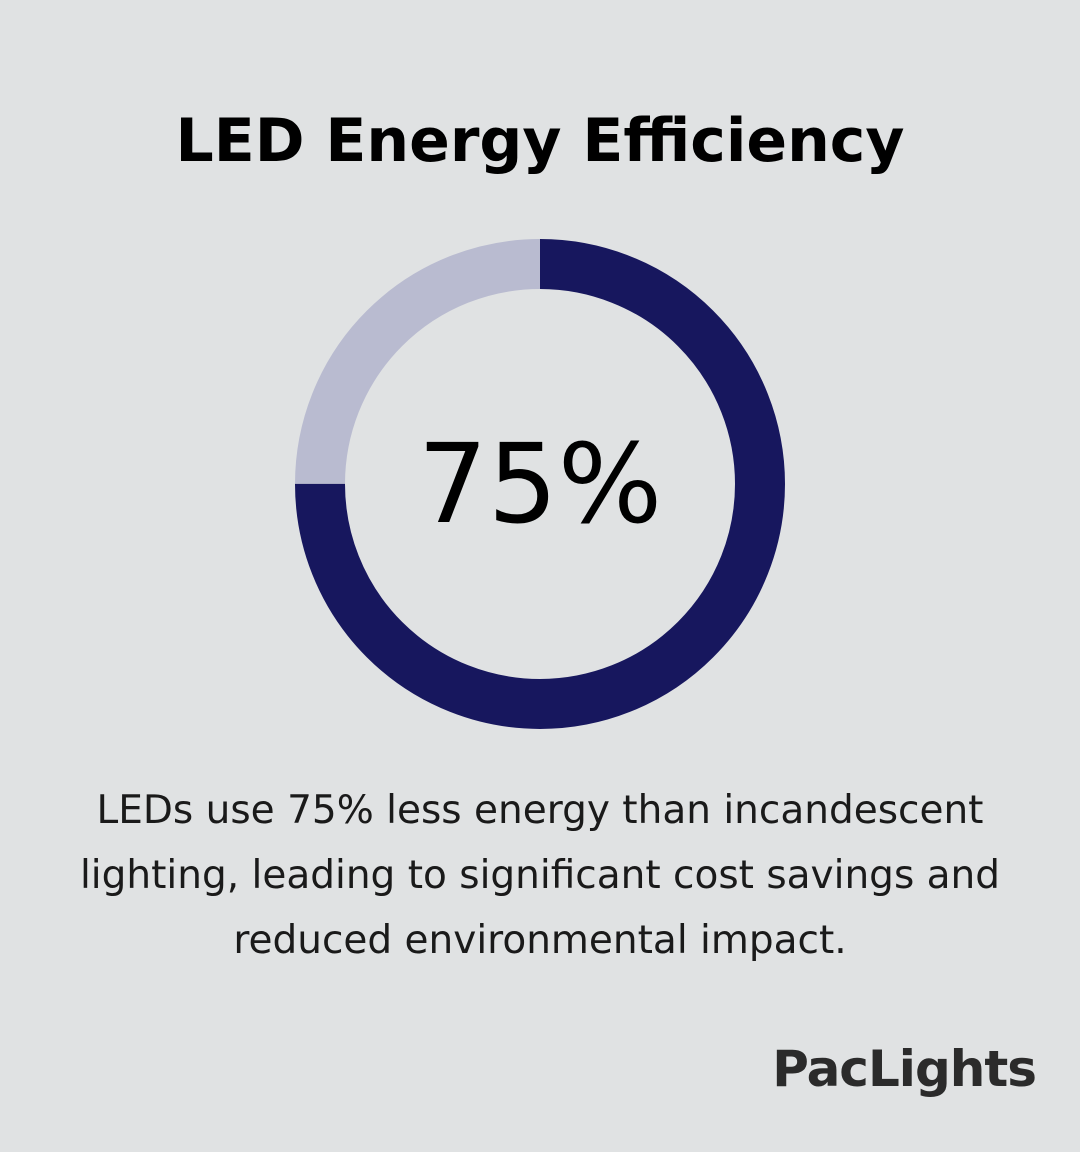 The image size is (1080, 1152). I want to click on paclights-logo: PacLights, so click(904, 1069).